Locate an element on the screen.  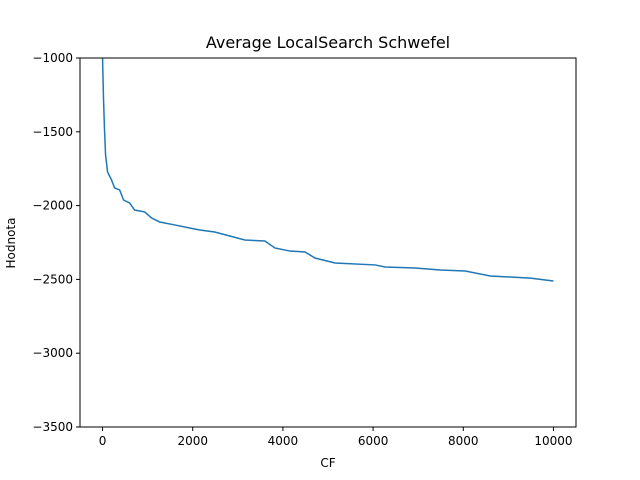
y-tick-label: −2000 is located at coordinates (52, 206).